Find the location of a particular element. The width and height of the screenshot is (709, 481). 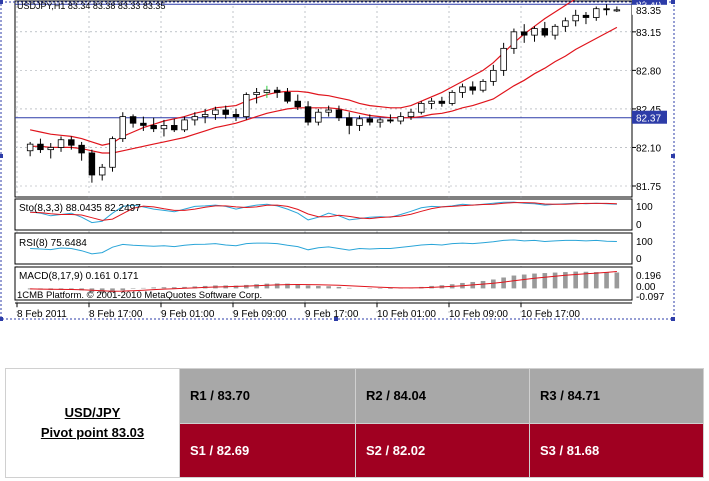

pair-cell: USD/JPY Pivot point 83.03 is located at coordinates (92, 423).